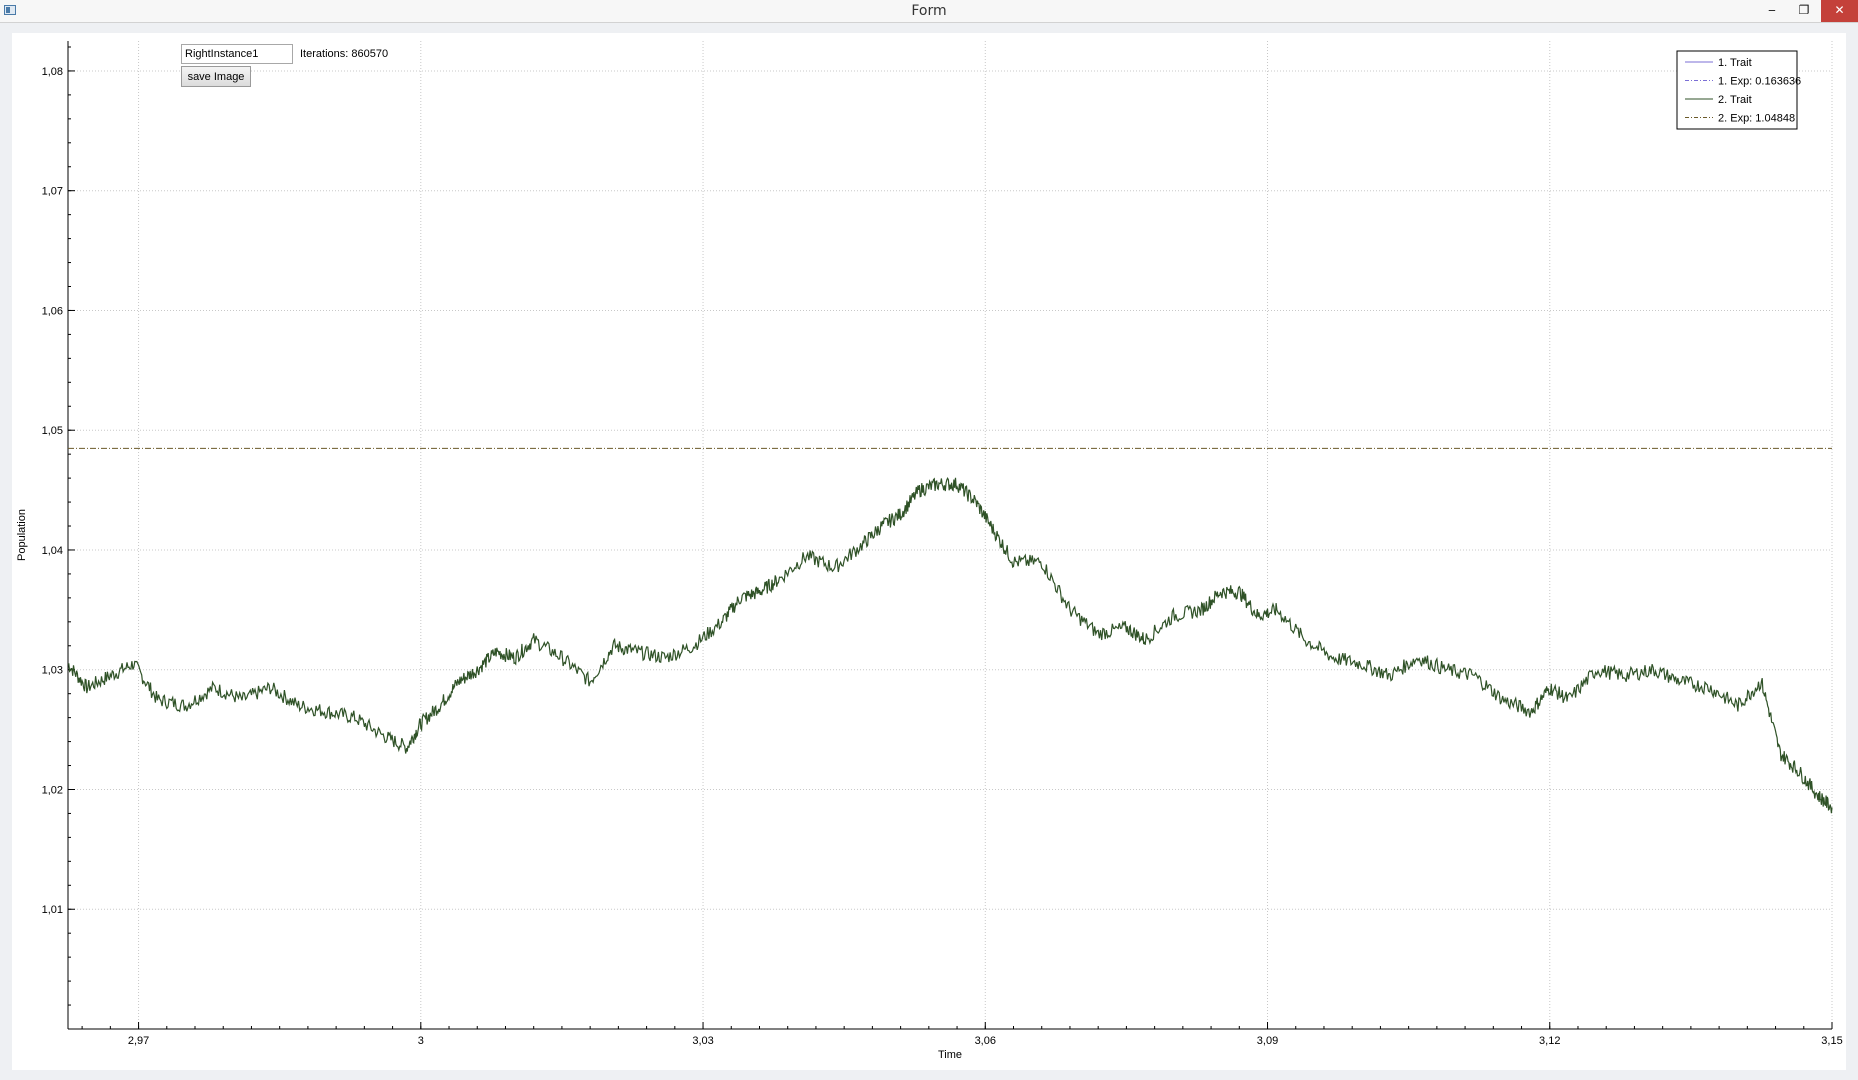 This screenshot has width=1858, height=1080. Describe the element at coordinates (52, 192) in the screenshot. I see `y-tick-label: 1,07` at that location.